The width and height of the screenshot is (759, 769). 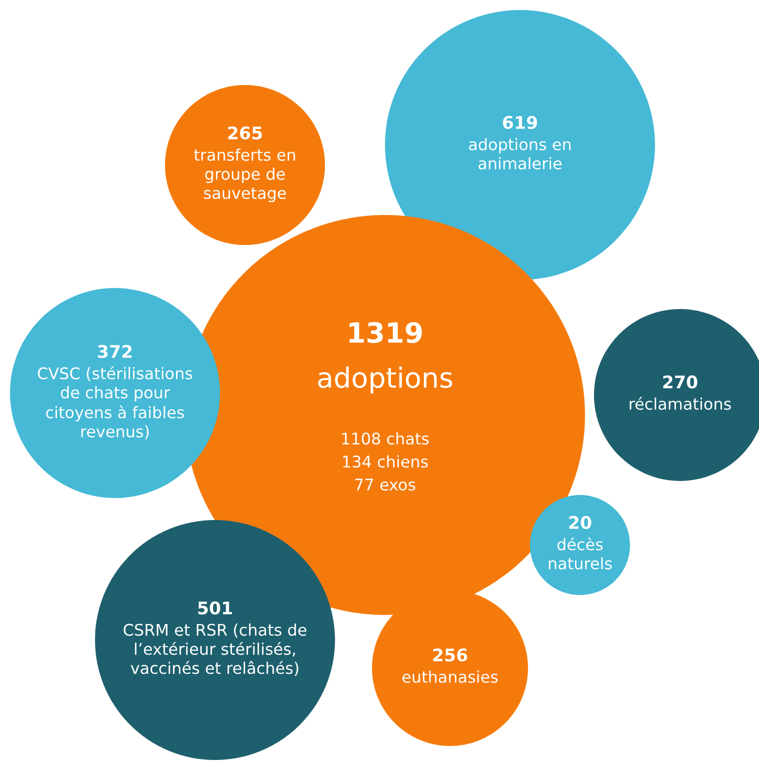 What do you see at coordinates (520, 154) in the screenshot?
I see `category-label: adoptions en animalerie` at bounding box center [520, 154].